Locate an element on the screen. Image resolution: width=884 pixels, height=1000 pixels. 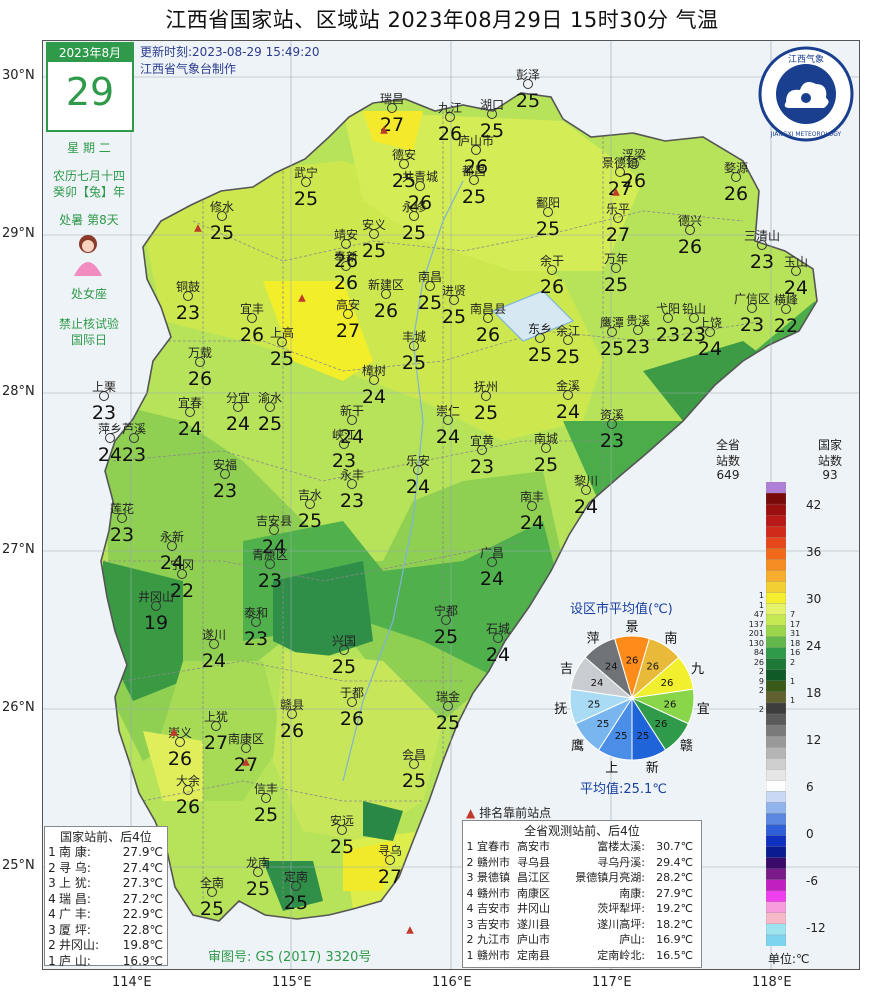
station-name: 贵溪 is located at coordinates (638, 321).